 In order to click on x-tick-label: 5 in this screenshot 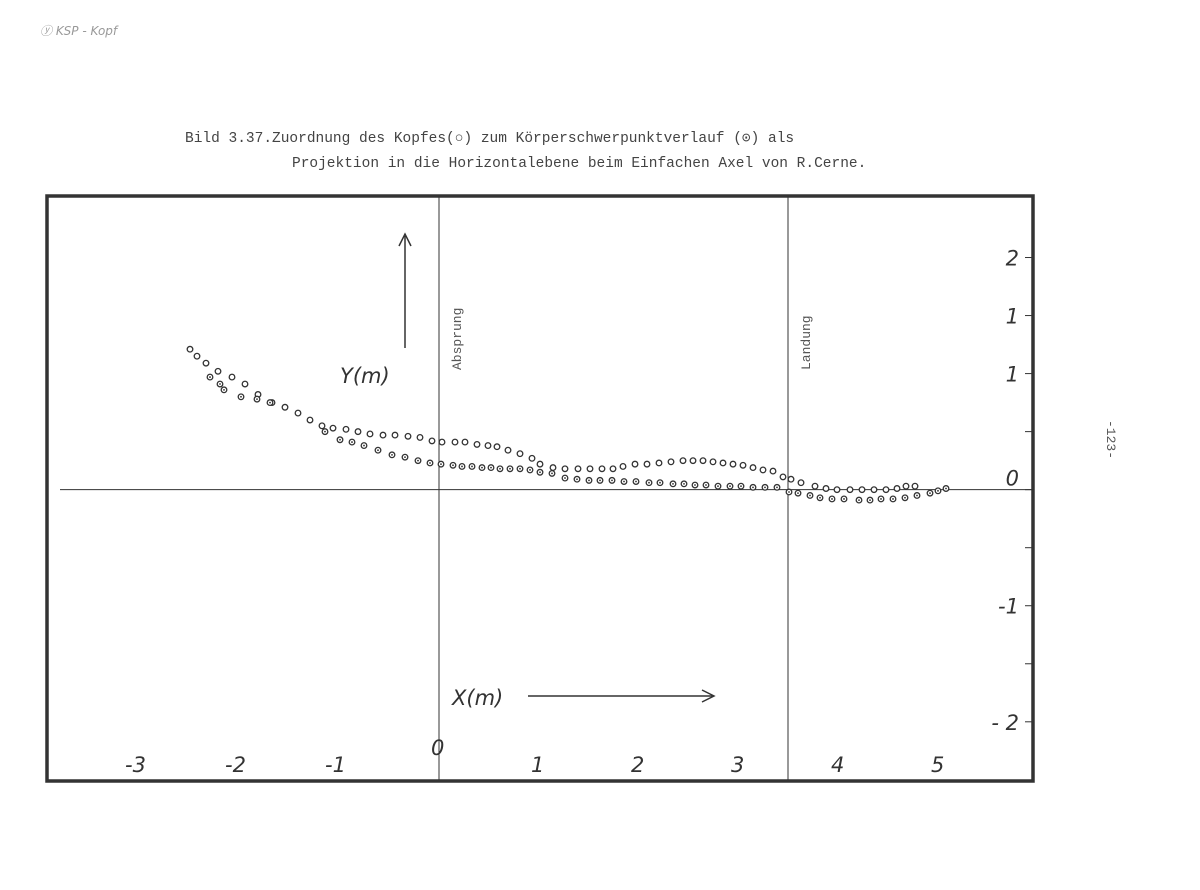, I will do `click(937, 765)`.